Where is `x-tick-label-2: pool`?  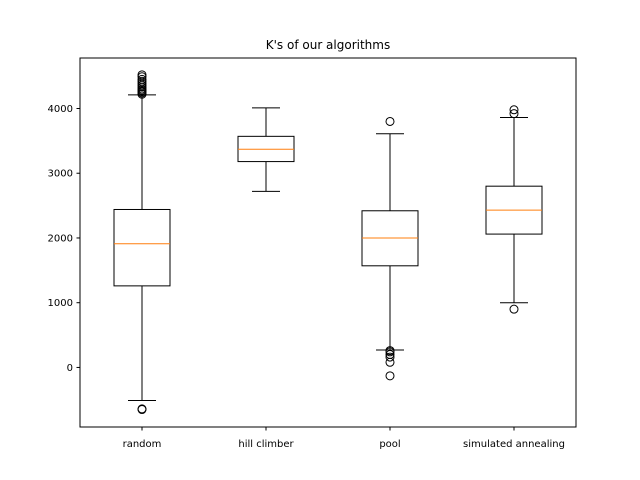
x-tick-label-2: pool is located at coordinates (389, 444).